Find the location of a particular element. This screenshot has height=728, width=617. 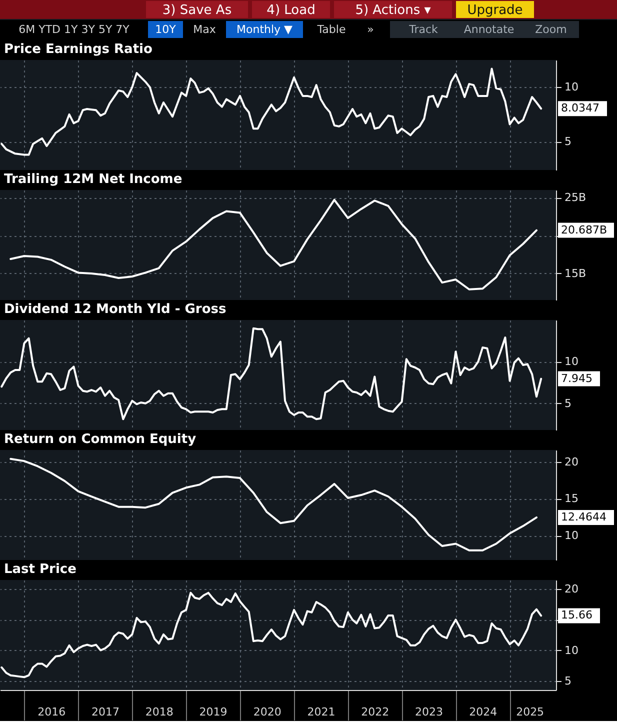

y-tick-label: 25B is located at coordinates (575, 197).